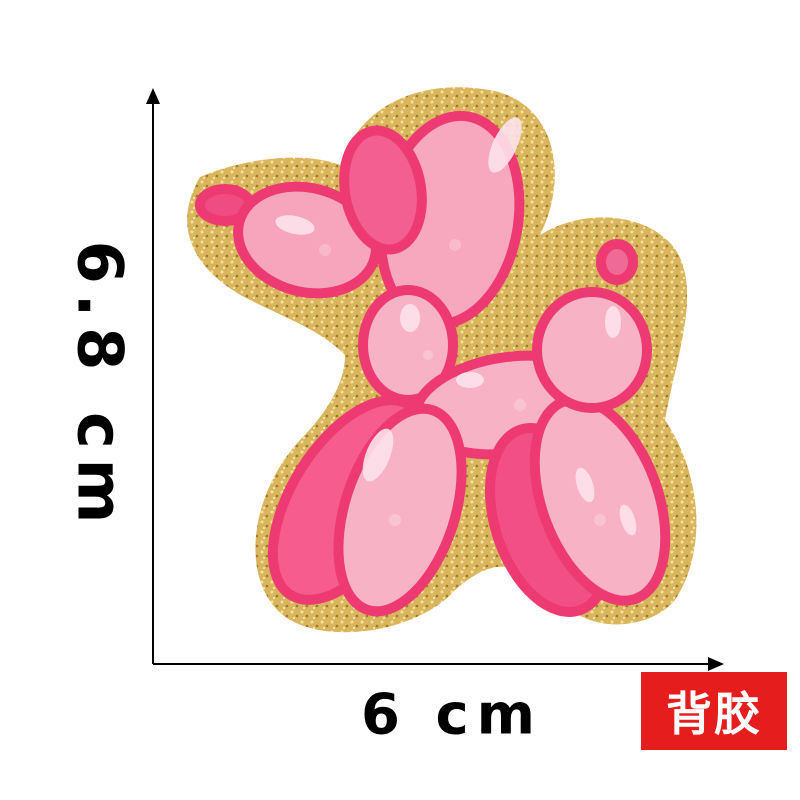  Describe the element at coordinates (613, 322) in the screenshot. I see `hip-highlight` at that location.